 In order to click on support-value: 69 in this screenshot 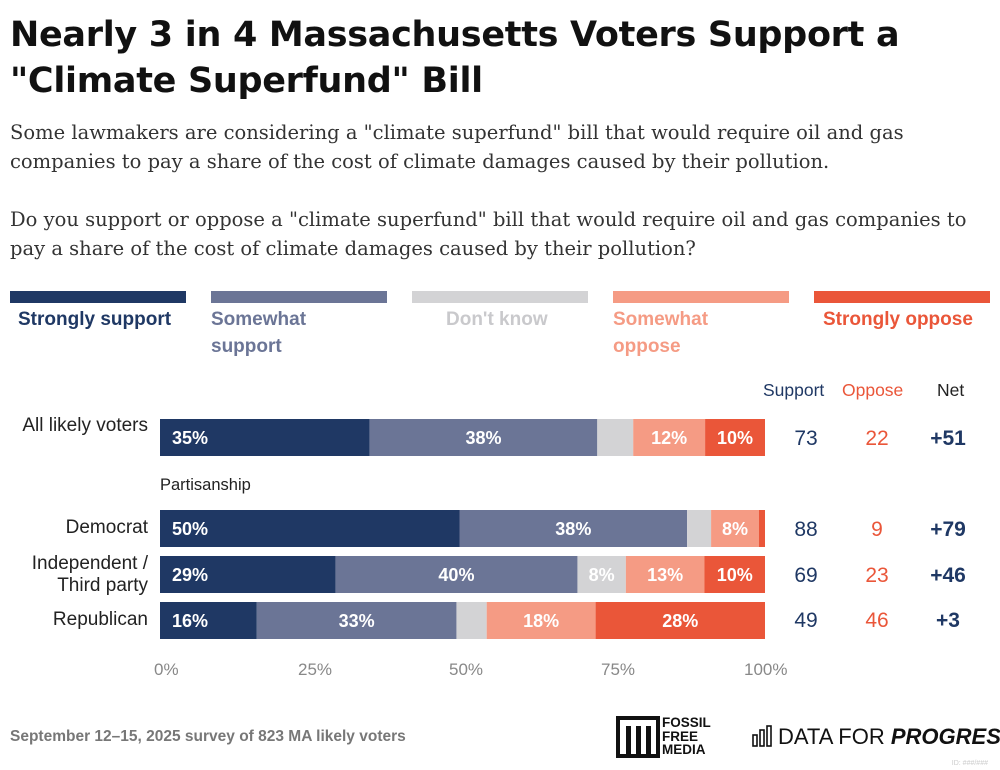, I will do `click(806, 575)`.